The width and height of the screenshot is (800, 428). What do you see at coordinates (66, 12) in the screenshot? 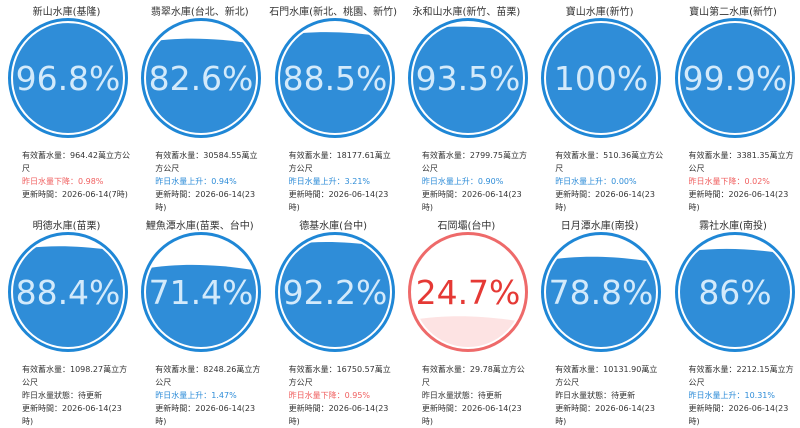
I see `reservoir-name: 新山水庫(基隆)` at bounding box center [66, 12].